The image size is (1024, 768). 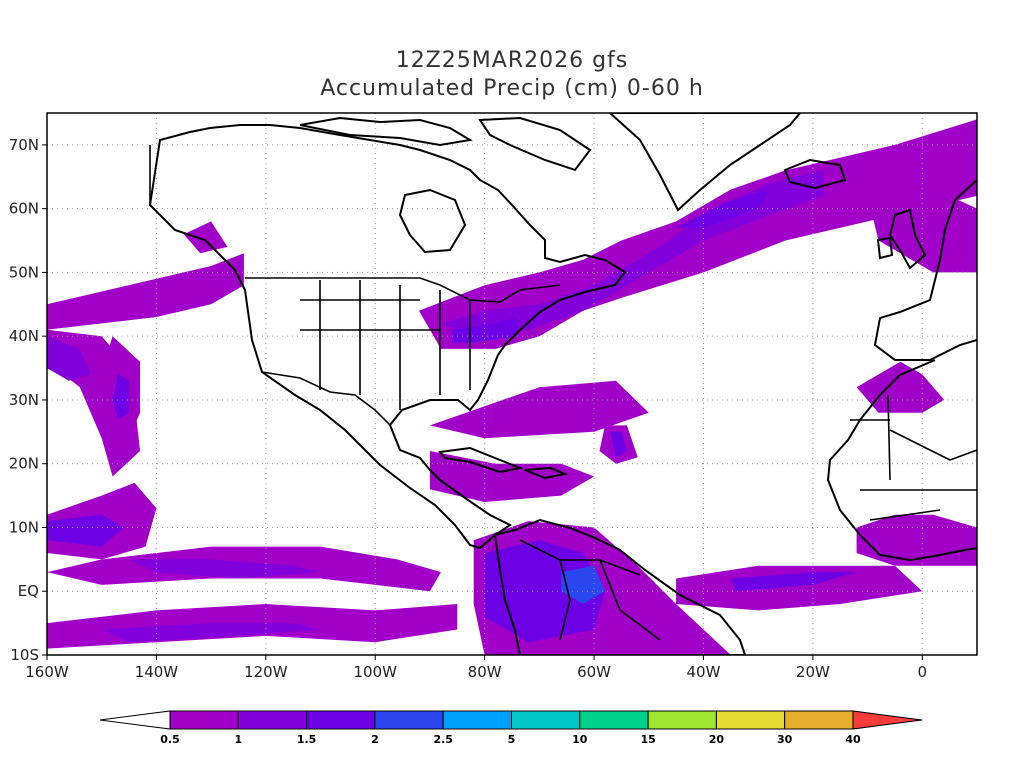 I want to click on us-mexico-border, so click(x=326, y=398).